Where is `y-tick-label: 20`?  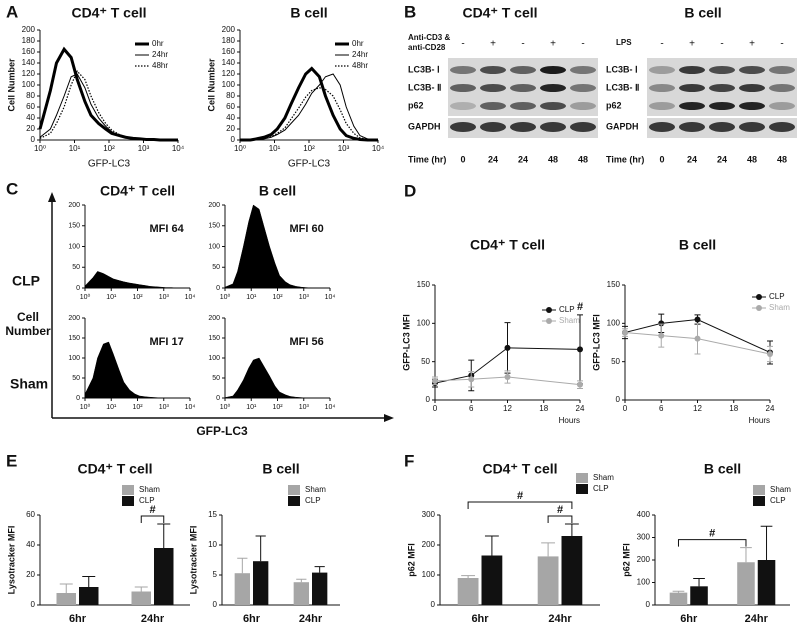 y-tick-label: 20 is located at coordinates (230, 128).